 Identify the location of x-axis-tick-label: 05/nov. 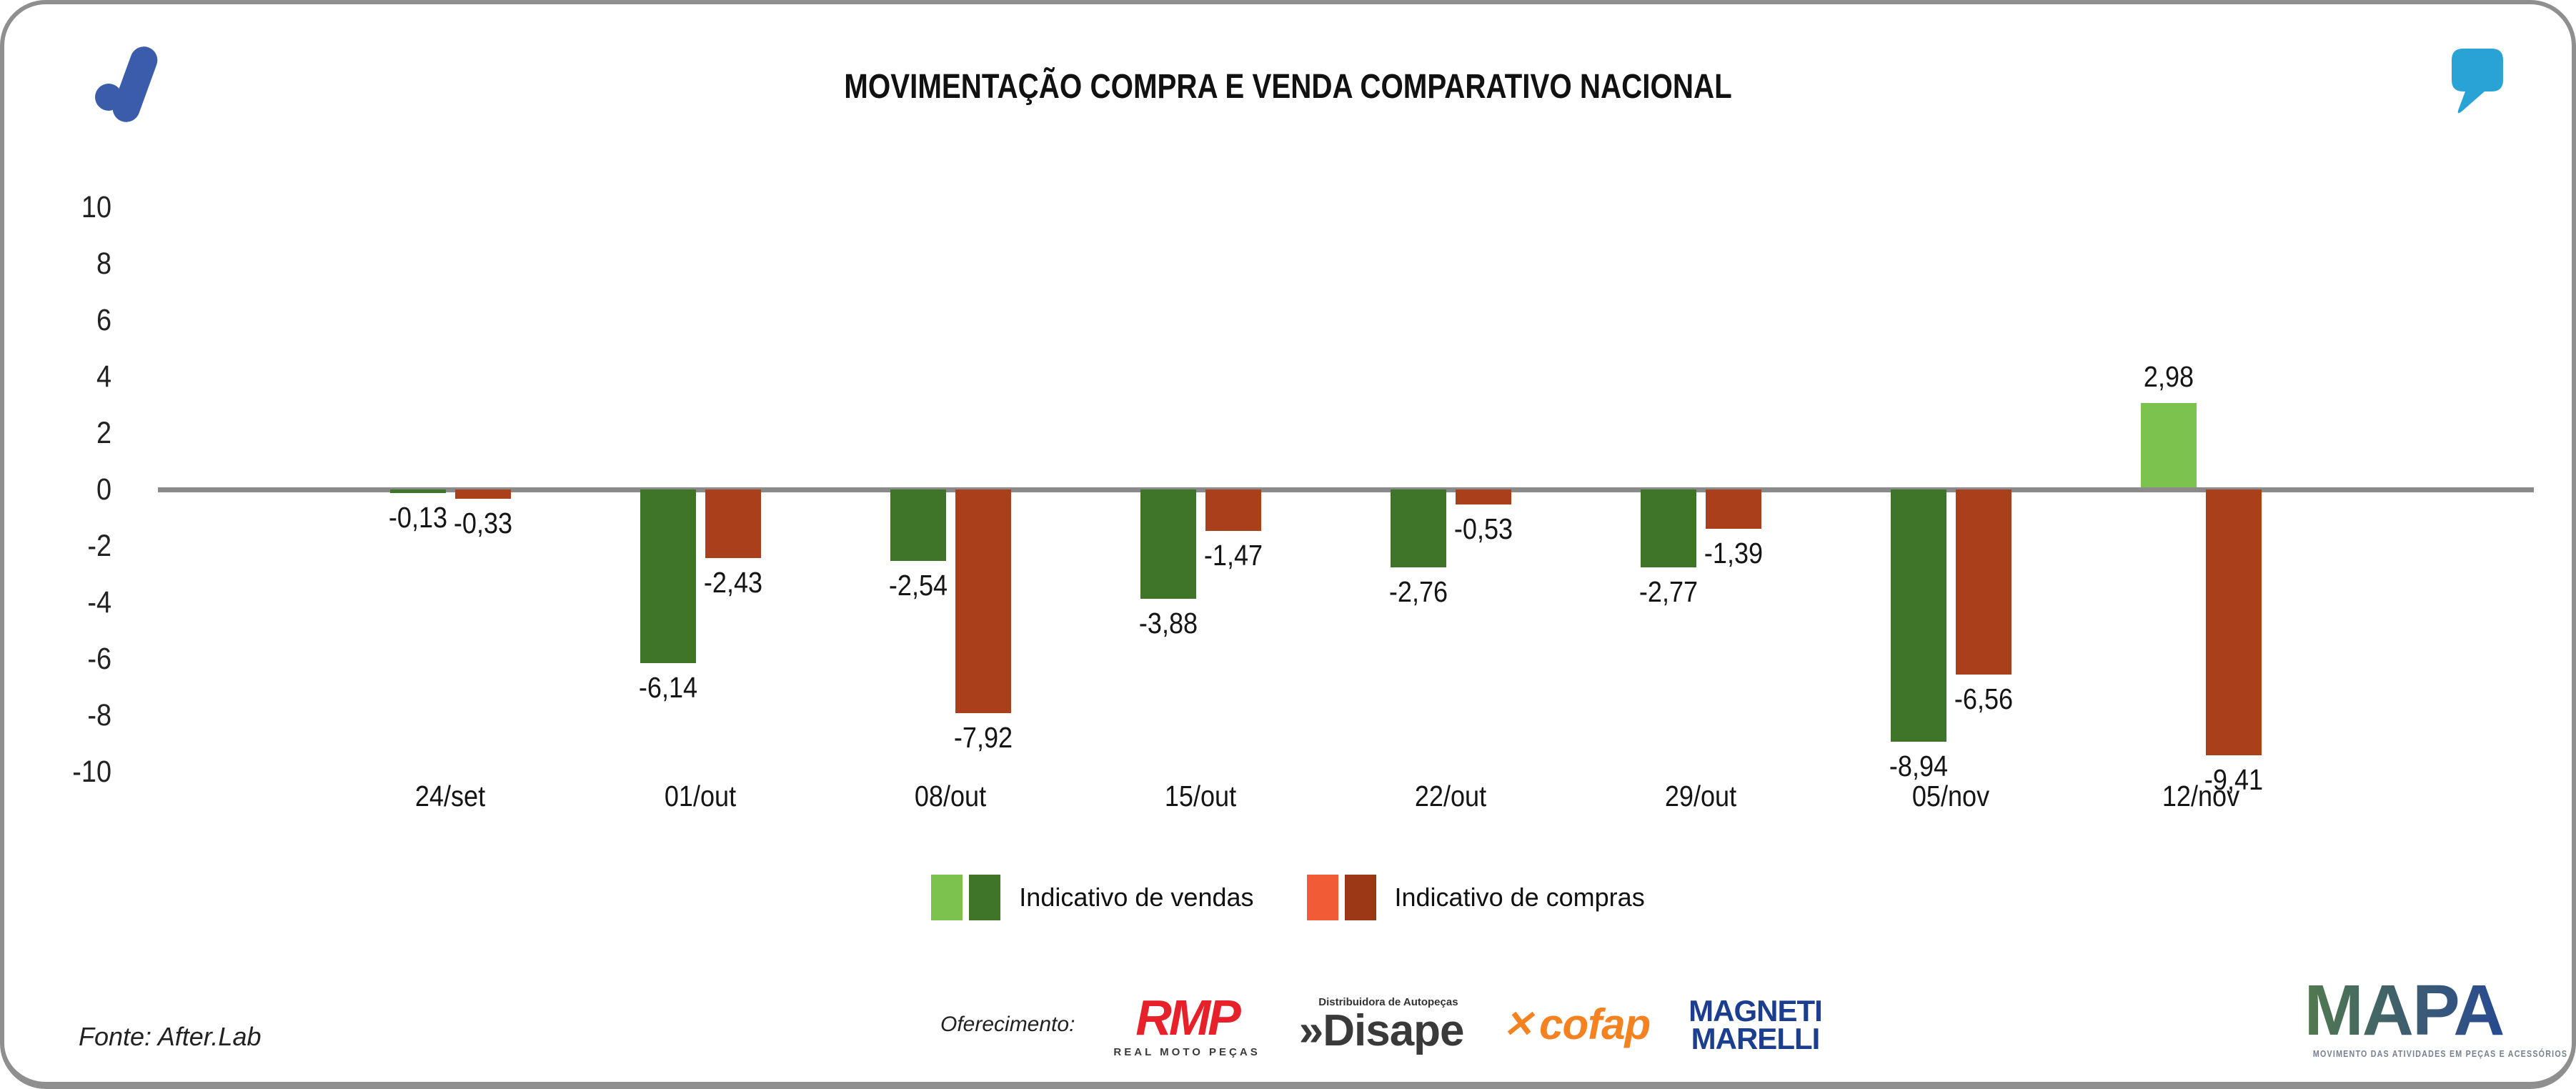
(1950, 796).